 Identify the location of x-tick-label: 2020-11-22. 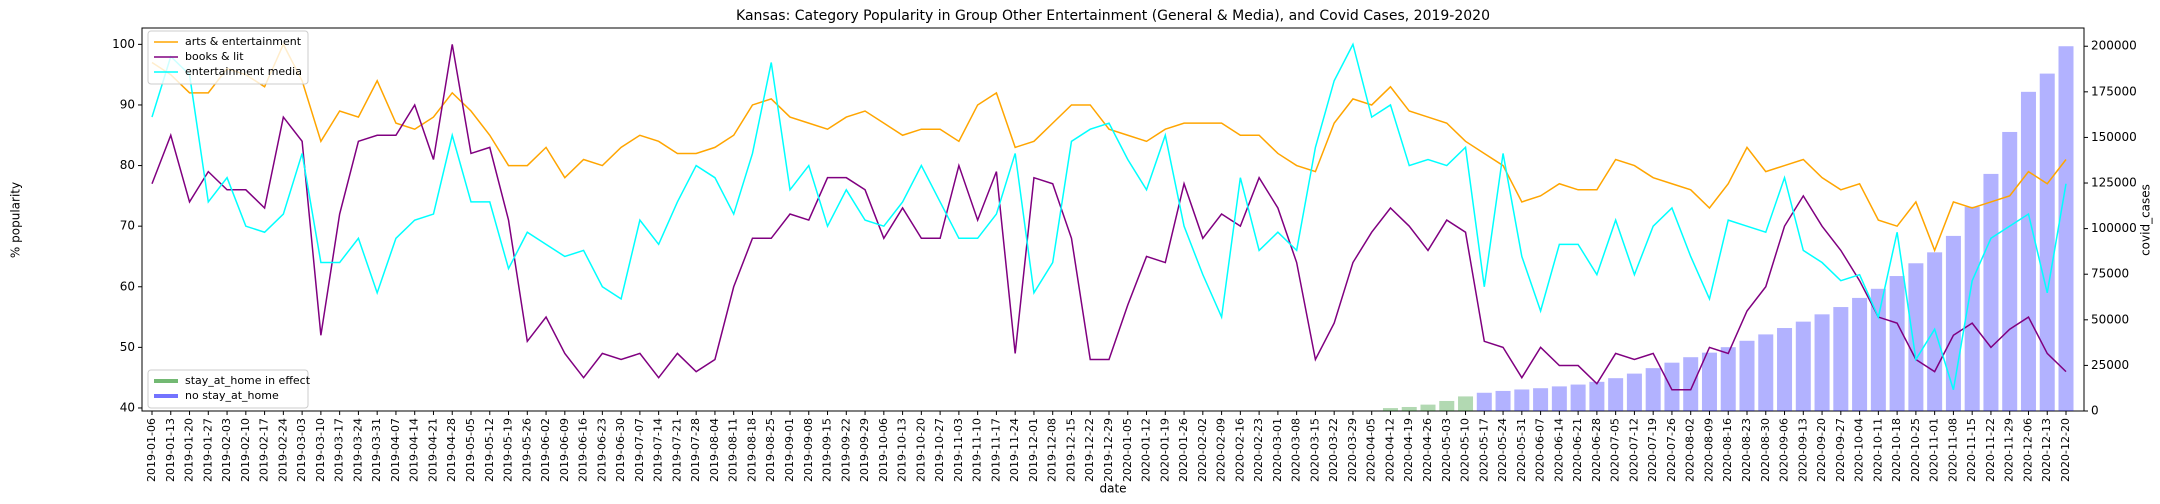
(1990, 450).